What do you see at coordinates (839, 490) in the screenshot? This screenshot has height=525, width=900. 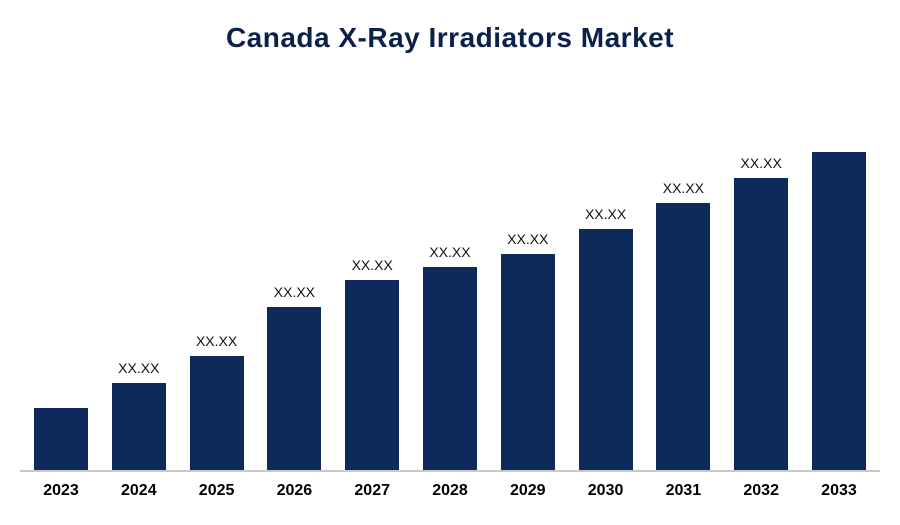 I see `x-tick-label: 2033` at bounding box center [839, 490].